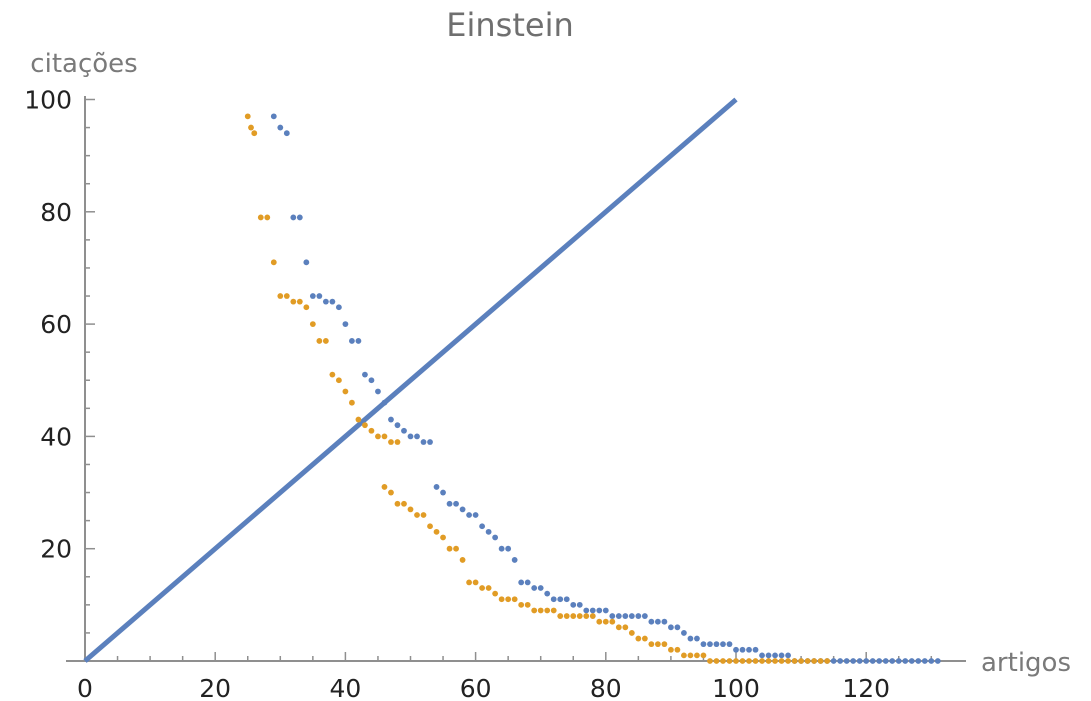 The width and height of the screenshot is (1091, 701). Describe the element at coordinates (345, 687) in the screenshot. I see `x-tick-label: 40` at that location.